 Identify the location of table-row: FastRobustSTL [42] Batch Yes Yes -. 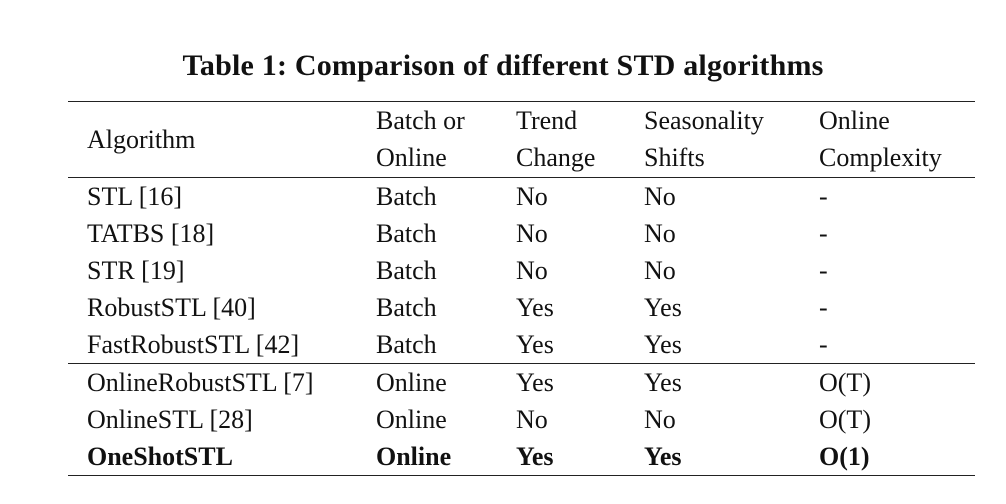
(521, 345).